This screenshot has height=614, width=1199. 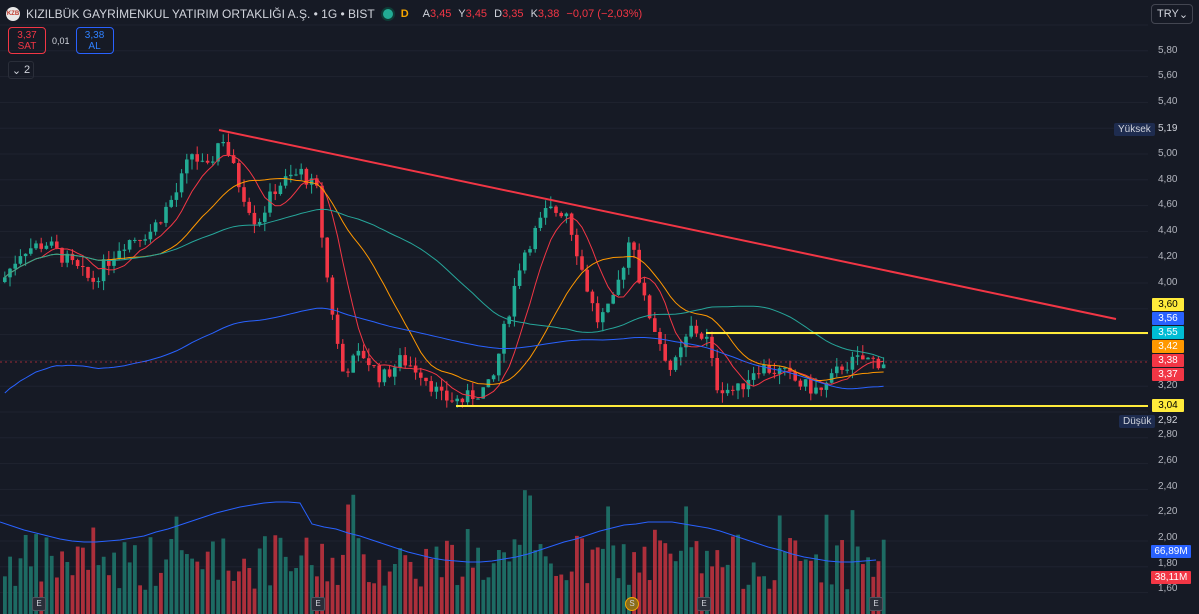 I want to click on price-tag-support: 3,04, so click(x=1168, y=405).